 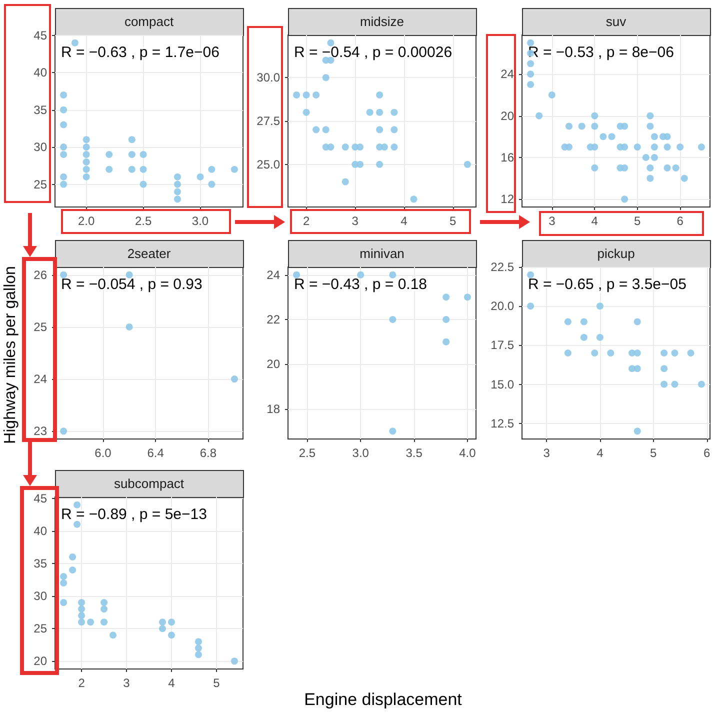 I want to click on x-tick-label: 5, so click(x=216, y=683).